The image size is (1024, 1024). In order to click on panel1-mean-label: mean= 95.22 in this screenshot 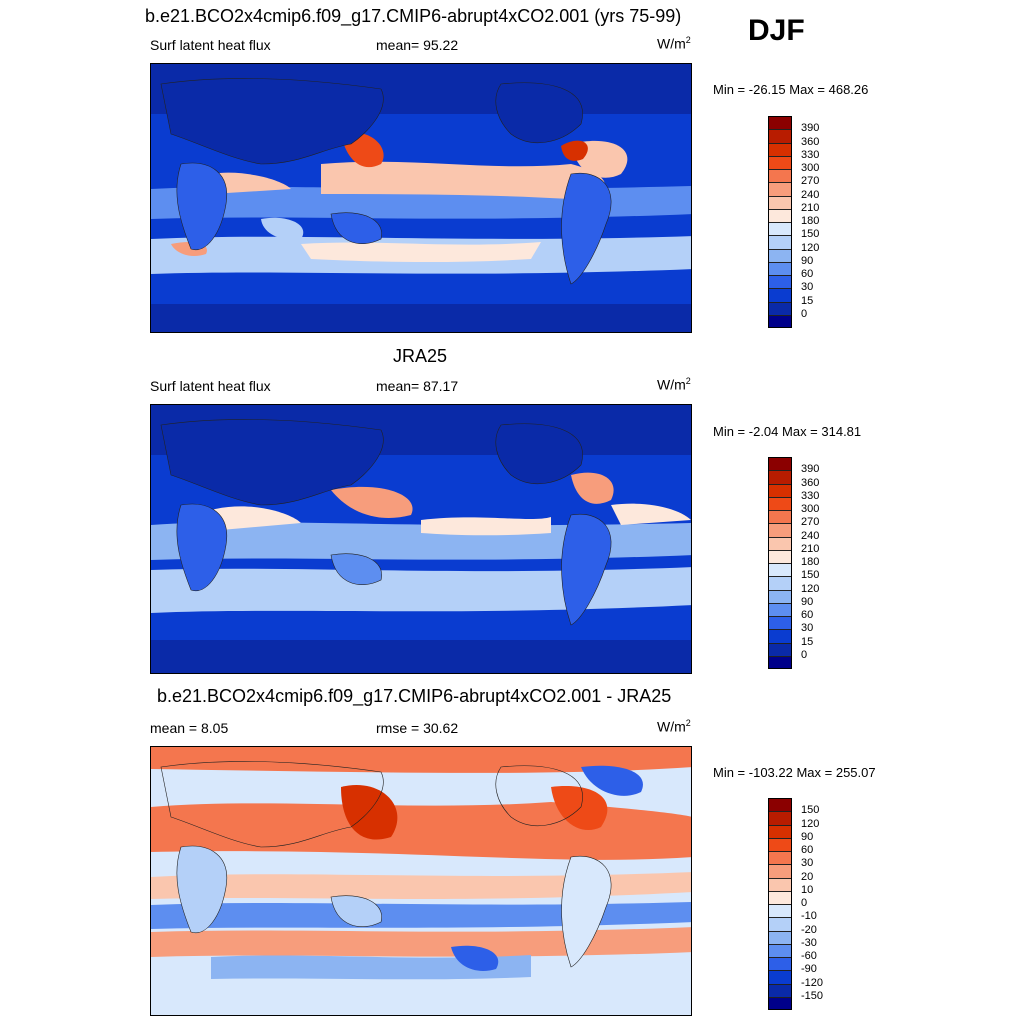, I will do `click(417, 45)`.